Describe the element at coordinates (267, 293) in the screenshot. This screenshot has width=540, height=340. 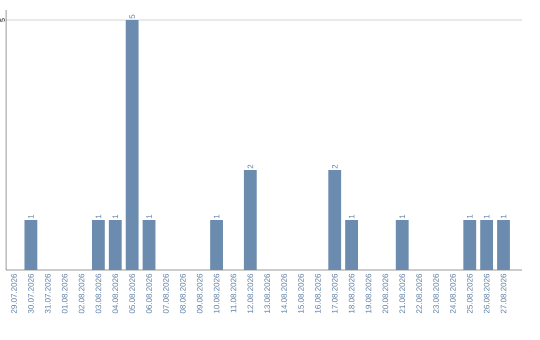
I see `x-tick-label: 13.08.2026` at that location.